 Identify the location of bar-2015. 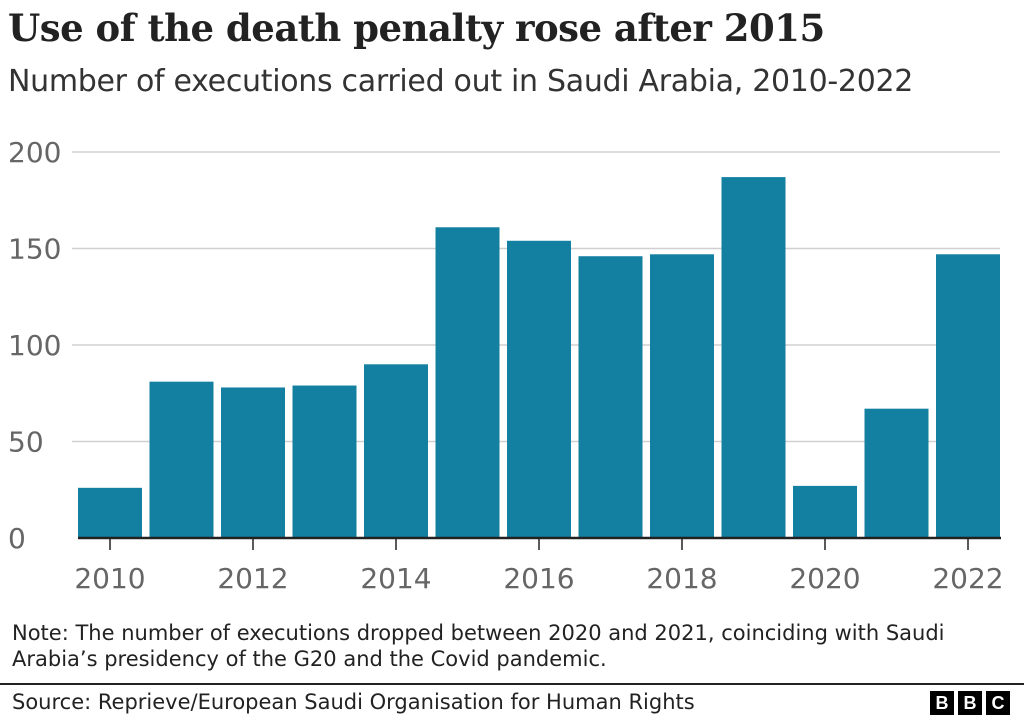
(467, 382).